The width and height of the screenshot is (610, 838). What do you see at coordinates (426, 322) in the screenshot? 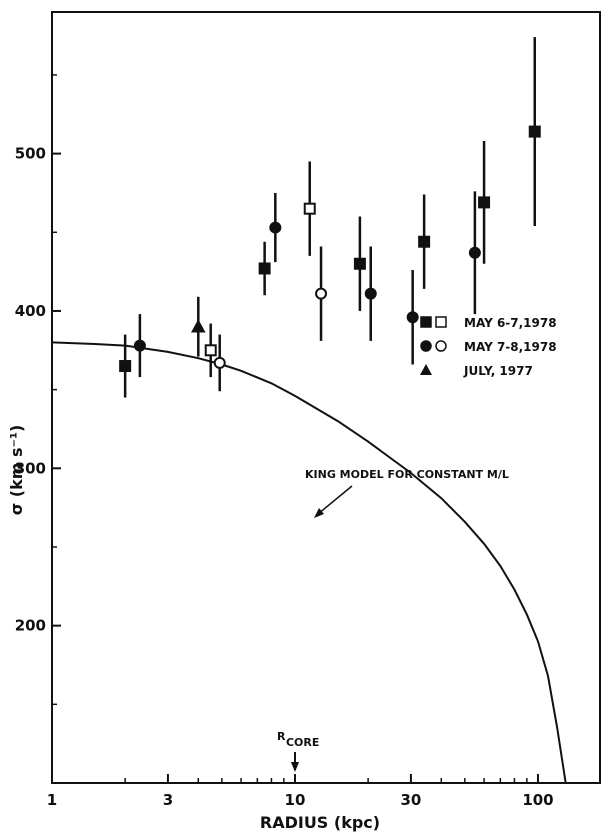
I see `legend-marker-filled-square` at bounding box center [426, 322].